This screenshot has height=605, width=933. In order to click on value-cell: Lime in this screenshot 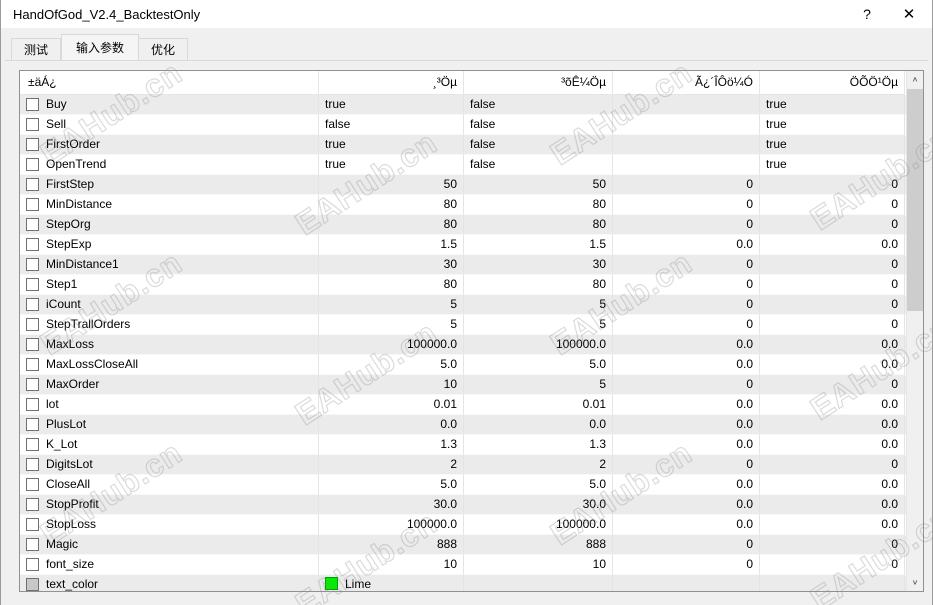, I will do `click(391, 583)`.